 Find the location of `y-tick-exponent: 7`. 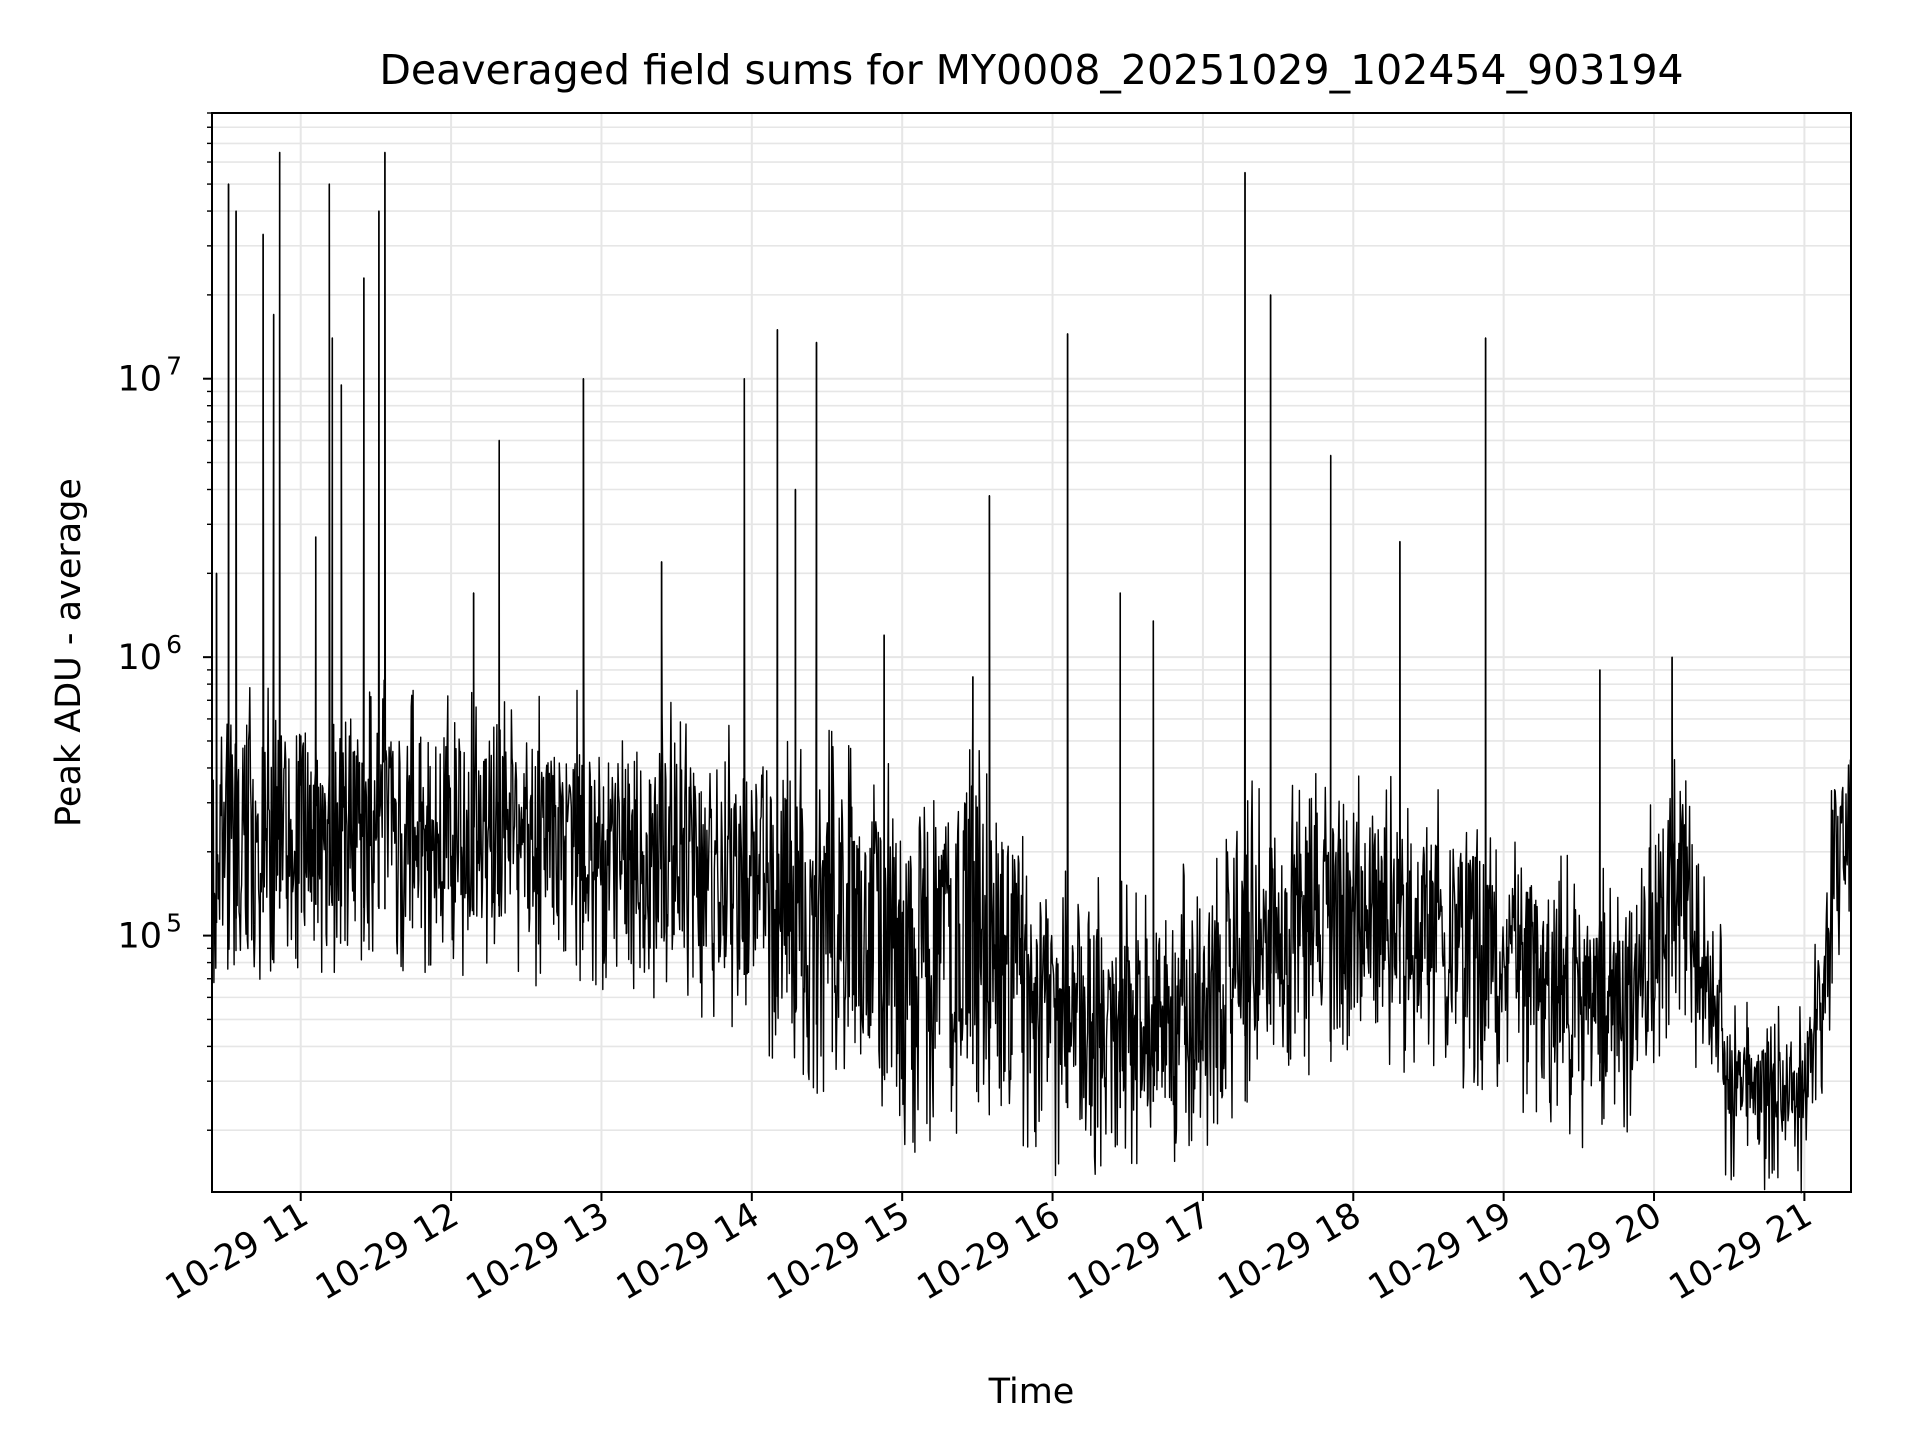

y-tick-exponent: 7 is located at coordinates (174, 366).